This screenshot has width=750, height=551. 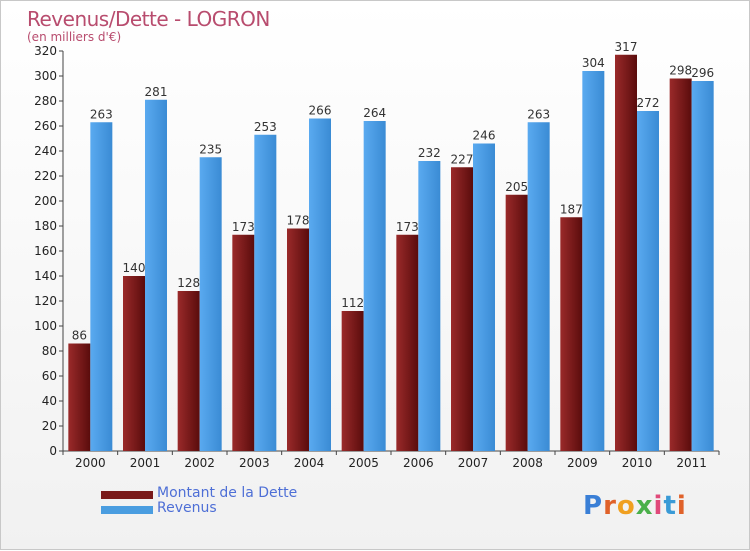 I want to click on y-tick-label: 240, so click(x=45, y=151).